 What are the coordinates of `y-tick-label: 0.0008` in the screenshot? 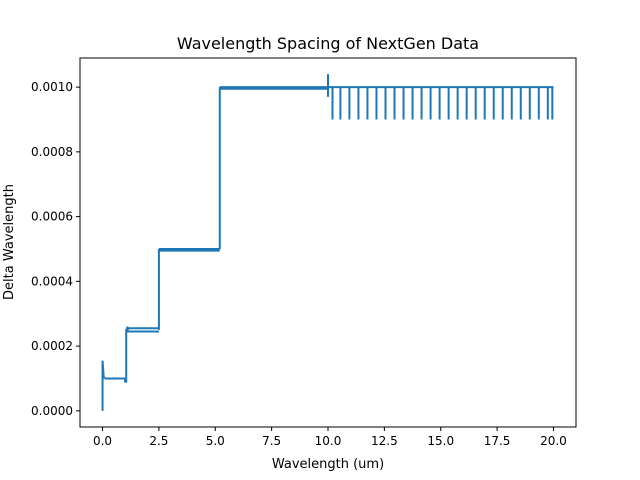 It's located at (52, 152).